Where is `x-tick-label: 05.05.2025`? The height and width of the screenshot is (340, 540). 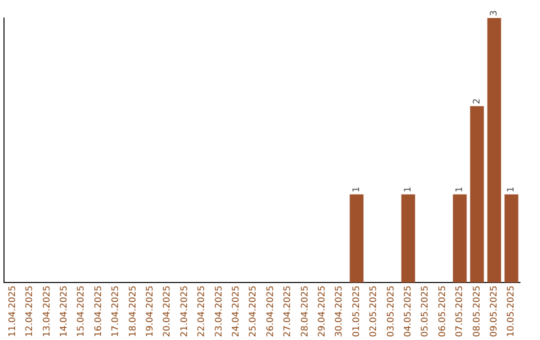 x-tick-label: 05.05.2025 is located at coordinates (425, 311).